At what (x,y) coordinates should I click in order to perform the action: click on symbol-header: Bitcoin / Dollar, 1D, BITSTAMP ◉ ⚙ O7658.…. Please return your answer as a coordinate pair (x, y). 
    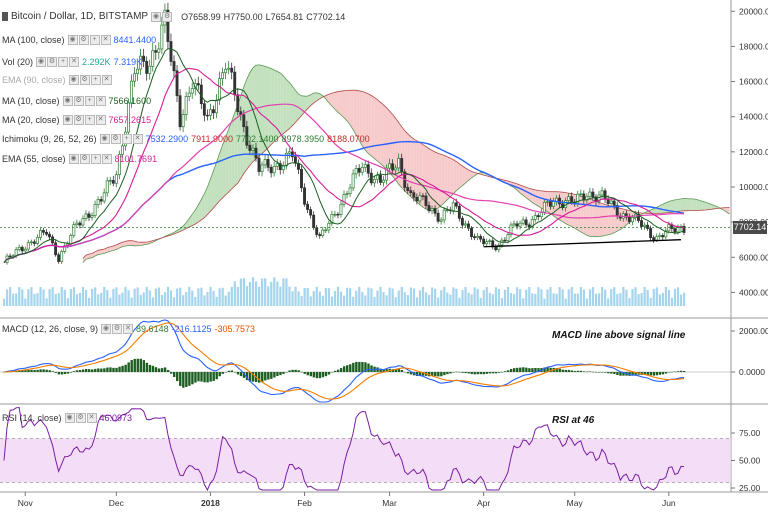
    Looking at the image, I should click on (173, 16).